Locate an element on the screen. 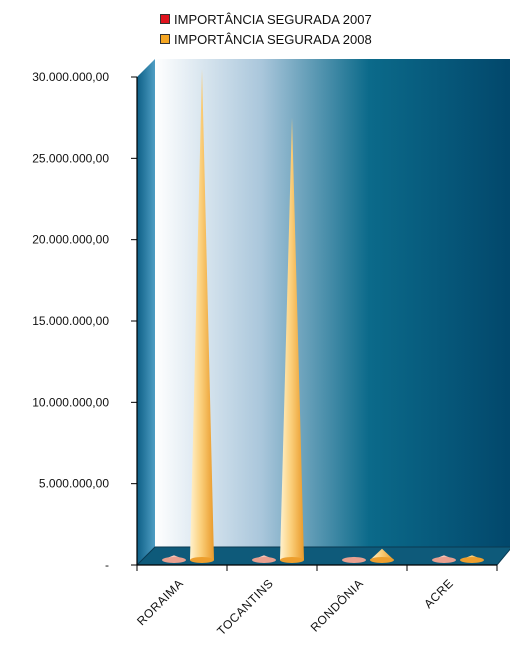 The height and width of the screenshot is (647, 510). legend-item-2007: IMPORTÂNCIA SEGURADA 2007 is located at coordinates (266, 19).